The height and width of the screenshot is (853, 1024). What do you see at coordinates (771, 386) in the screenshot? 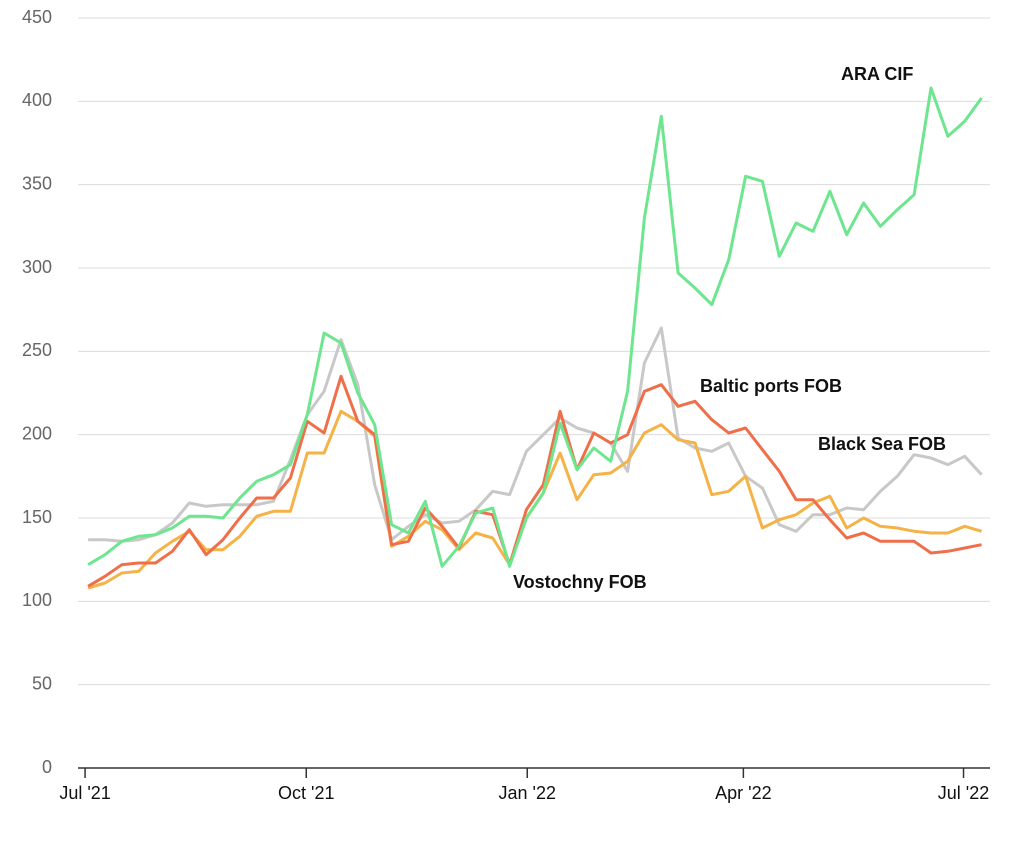
I see `series-label: Baltic ports FOB` at bounding box center [771, 386].